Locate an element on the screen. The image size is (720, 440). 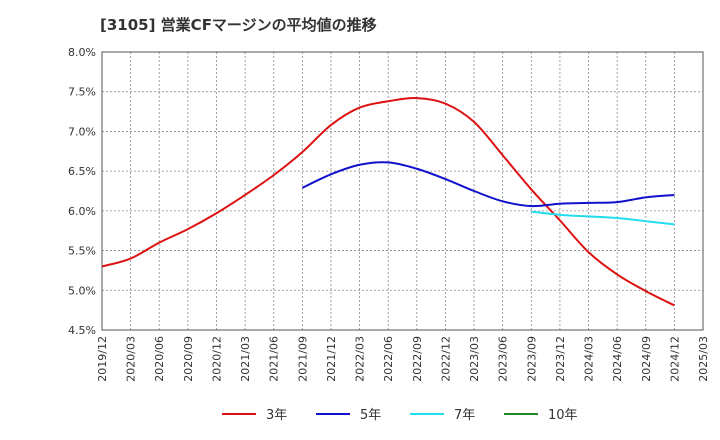
x-tick-label: 2022/03 is located at coordinates (360, 359).